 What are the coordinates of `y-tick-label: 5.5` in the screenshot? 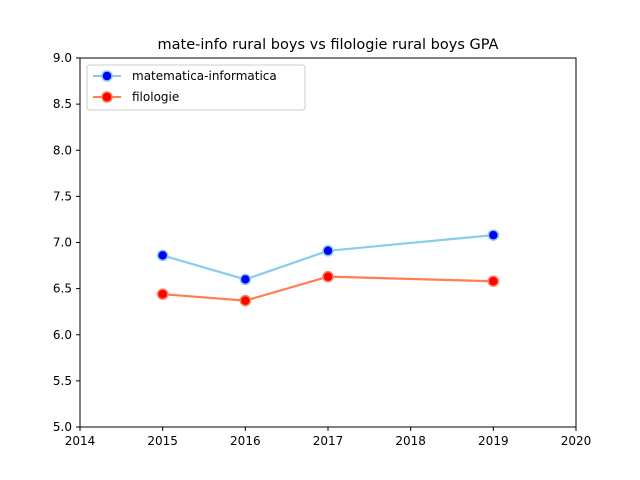 It's located at (62, 381).